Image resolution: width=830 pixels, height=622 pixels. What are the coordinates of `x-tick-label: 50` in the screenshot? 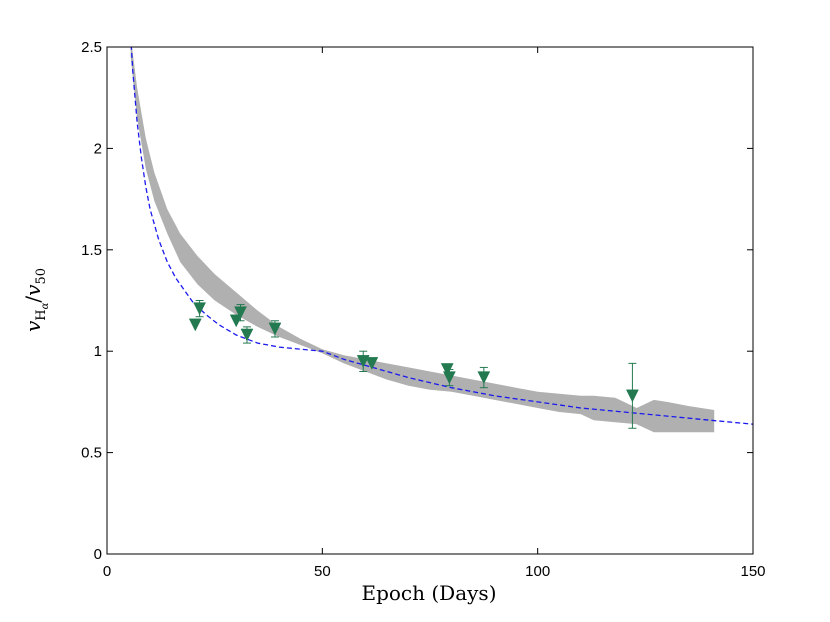 It's located at (322, 571).